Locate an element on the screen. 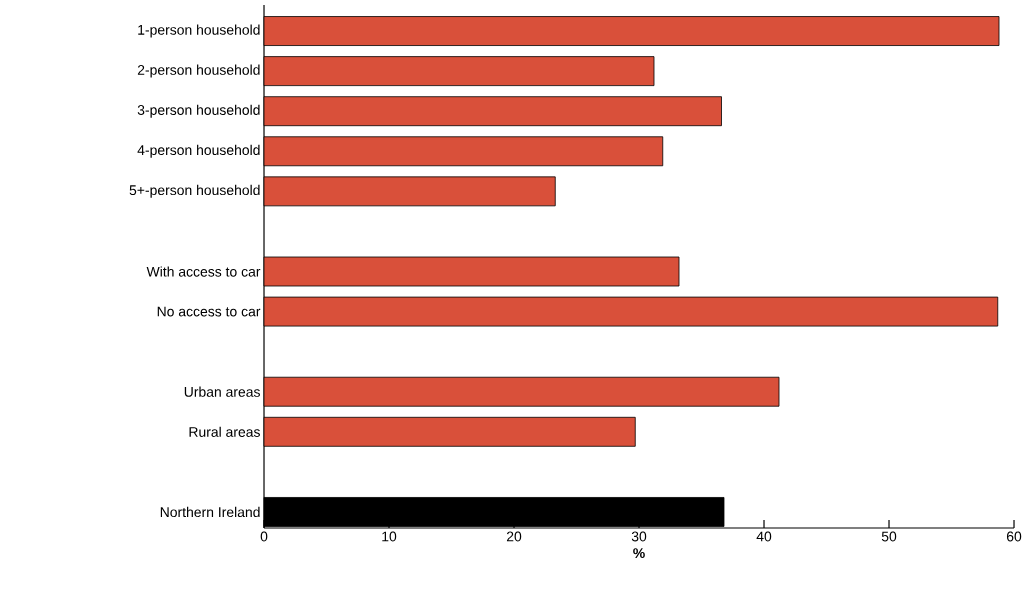 This screenshot has width=1032, height=602. x-tick-label: 30 is located at coordinates (639, 536).